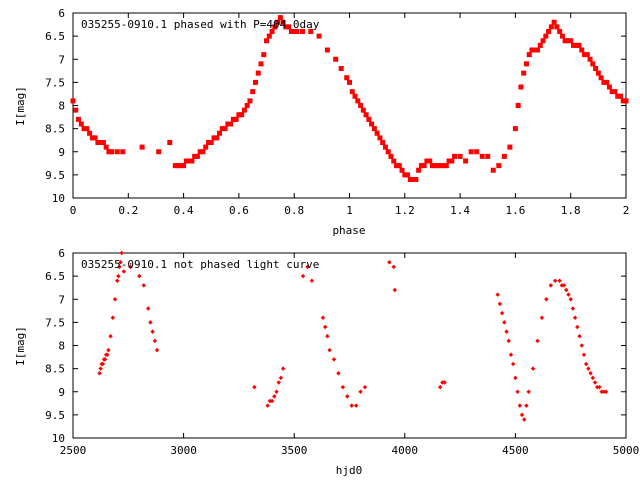  What do you see at coordinates (58, 198) in the screenshot?
I see `y-tick-label: 10` at bounding box center [58, 198].